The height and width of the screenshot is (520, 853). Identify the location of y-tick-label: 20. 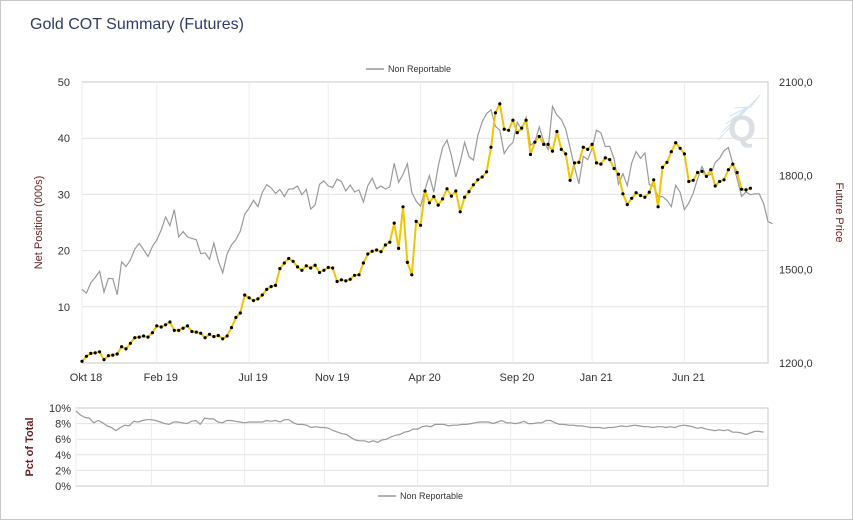
(64, 252).